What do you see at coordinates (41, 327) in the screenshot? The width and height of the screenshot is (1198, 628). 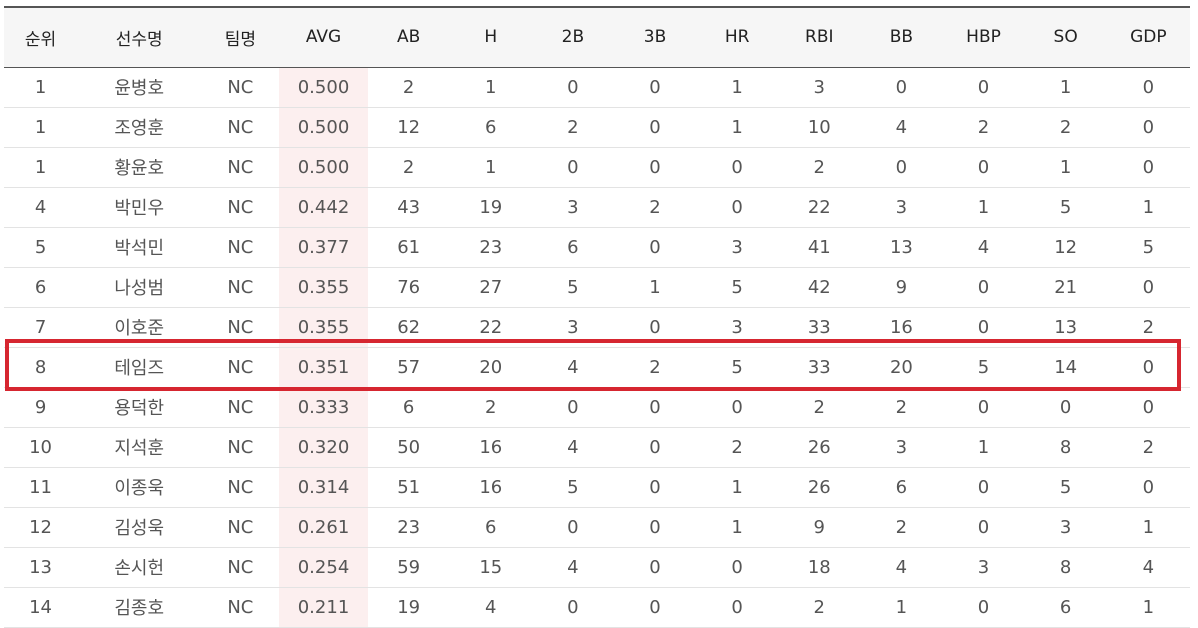 I see `cell-rank: 7` at bounding box center [41, 327].